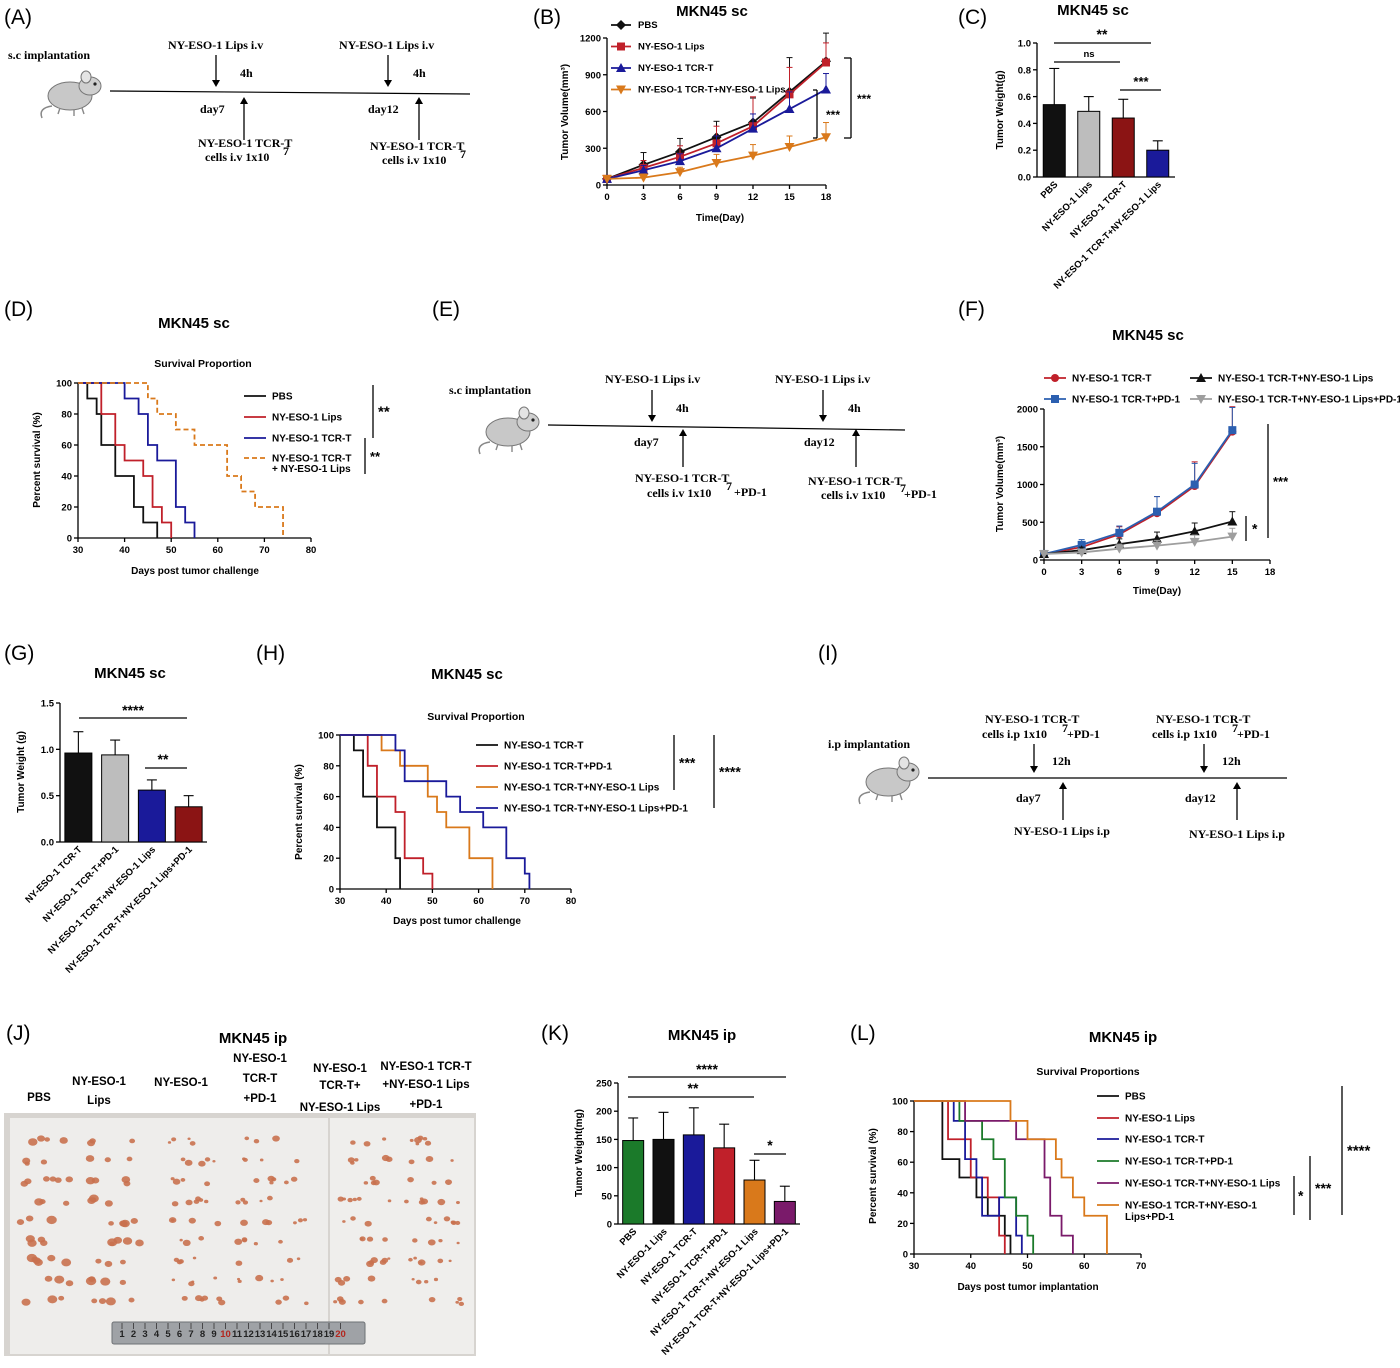 The height and width of the screenshot is (1368, 1400). Describe the element at coordinates (972, 17) in the screenshot. I see `panel-label-c: (C)` at that location.